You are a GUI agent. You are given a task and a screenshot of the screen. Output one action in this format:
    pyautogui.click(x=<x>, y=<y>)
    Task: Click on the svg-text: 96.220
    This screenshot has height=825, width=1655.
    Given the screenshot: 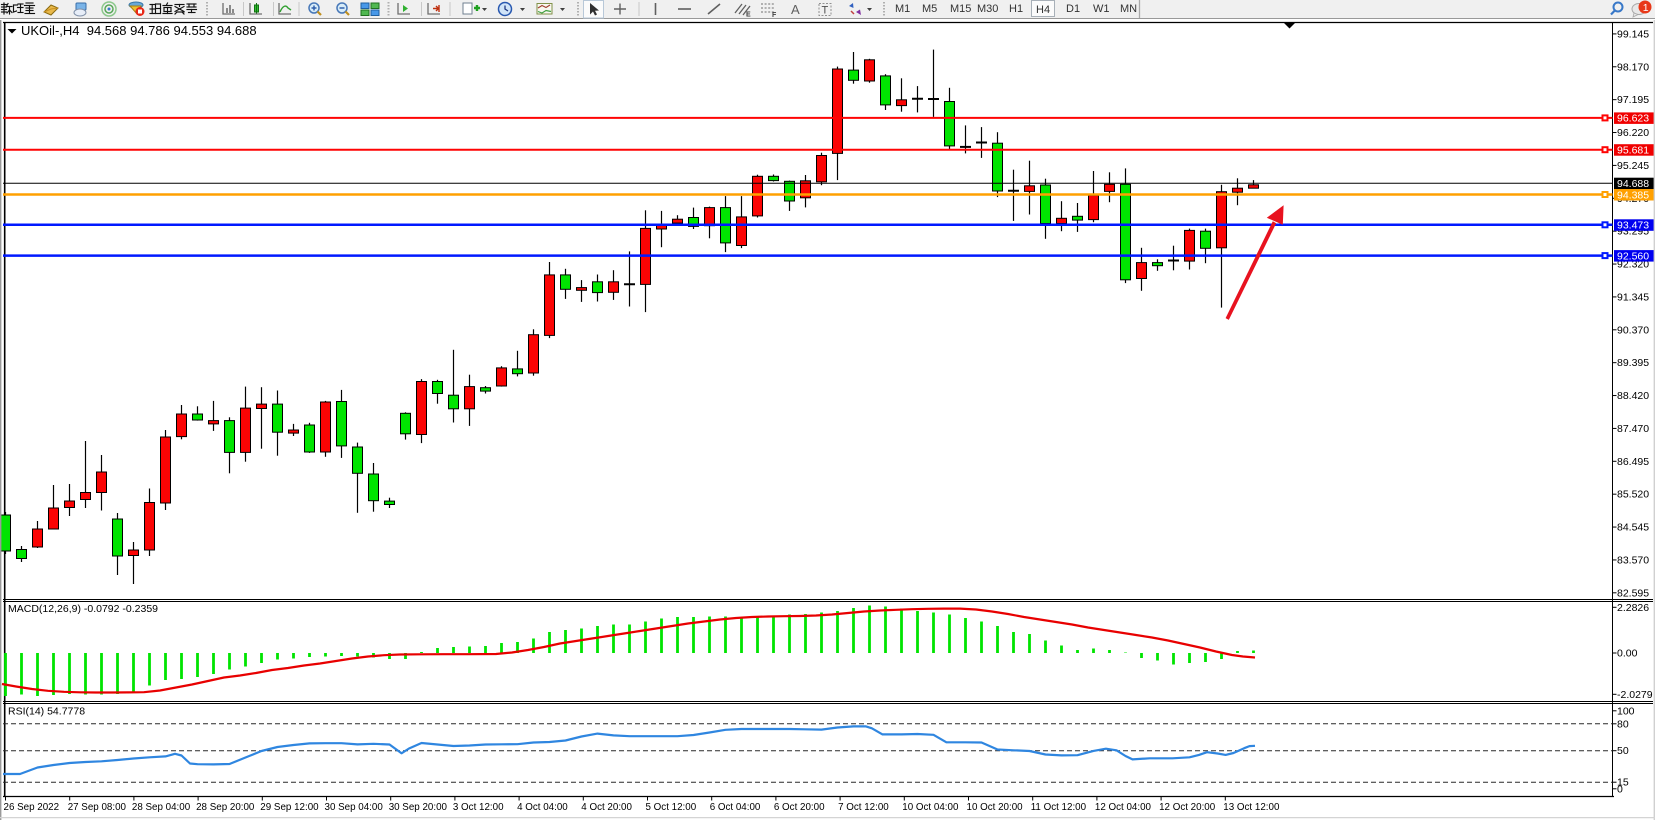 What is the action you would take?
    pyautogui.click(x=1633, y=133)
    